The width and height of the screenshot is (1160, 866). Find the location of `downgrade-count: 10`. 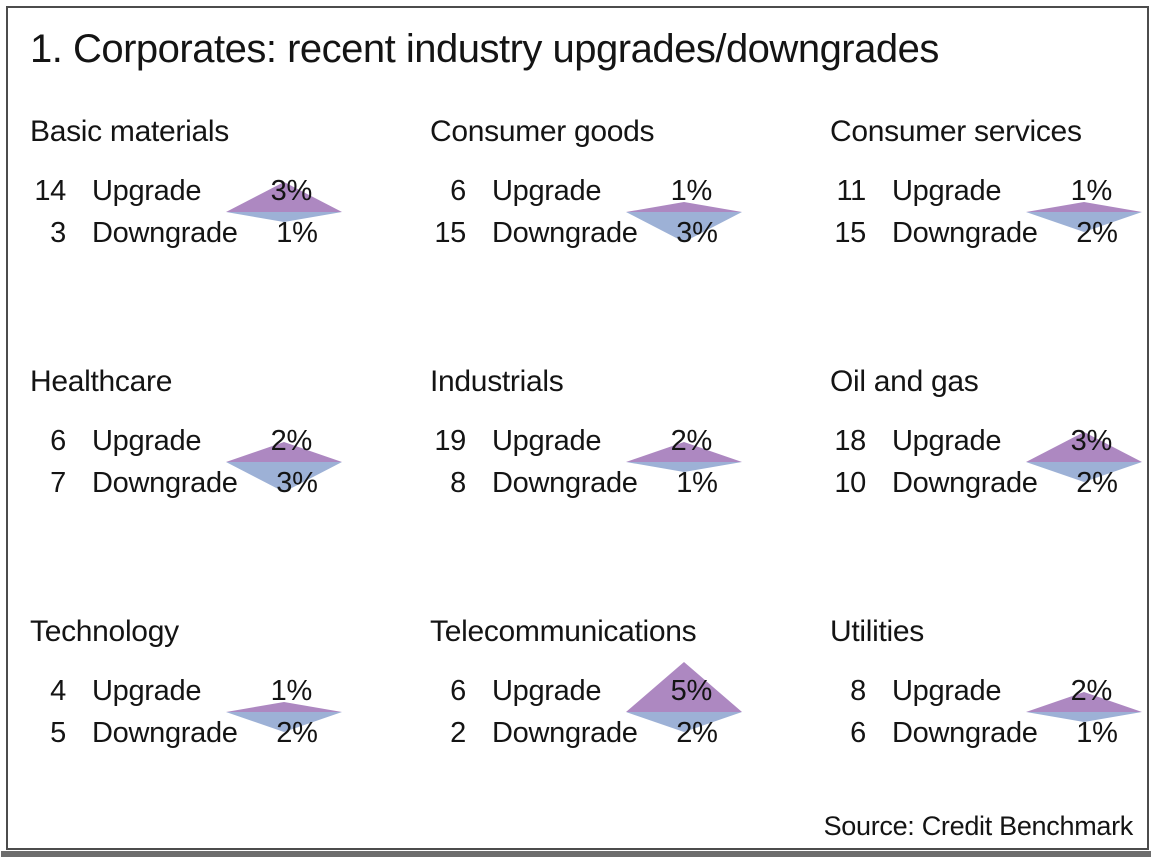

downgrade-count: 10 is located at coordinates (850, 482).